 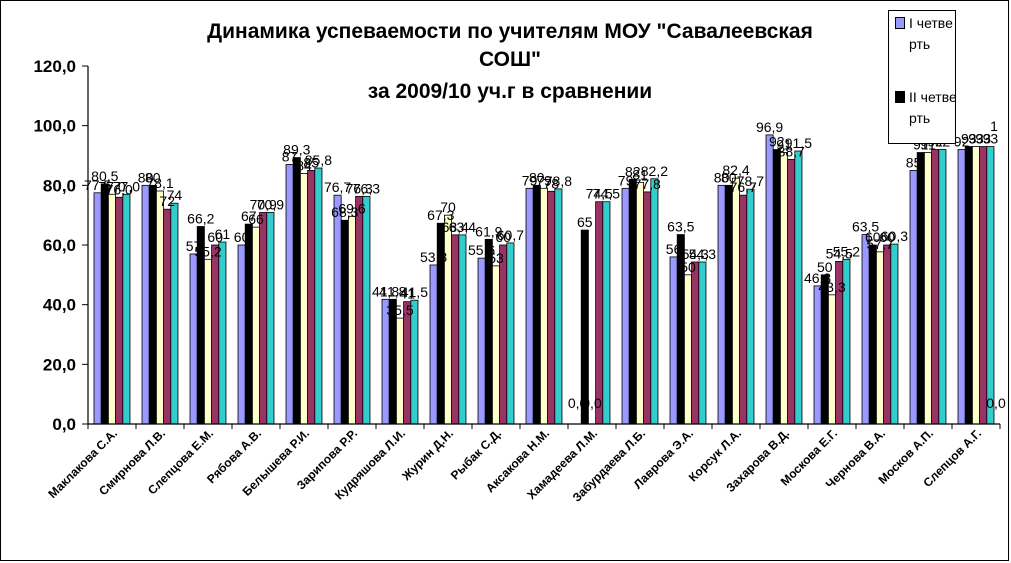 I want to click on data-label-series-1-cat-8: 53,3, so click(x=433, y=257).